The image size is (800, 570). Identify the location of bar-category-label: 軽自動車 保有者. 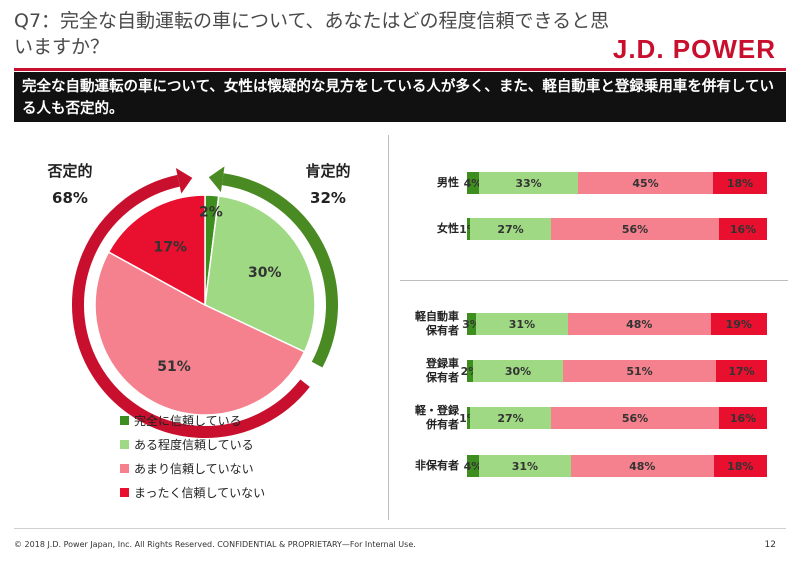
(429, 324).